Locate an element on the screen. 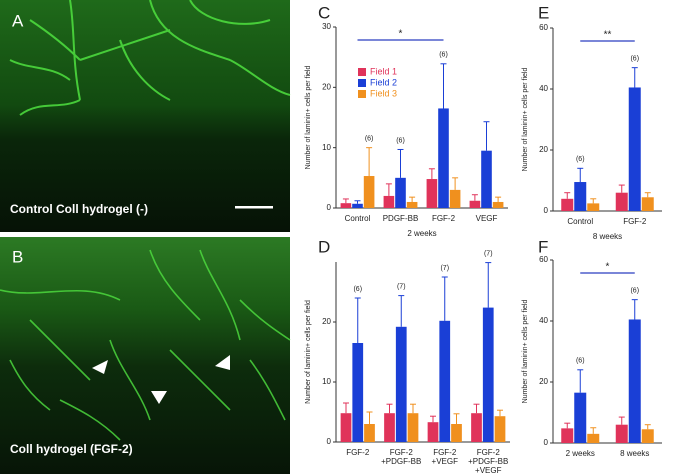  sample-size: (6) is located at coordinates (580, 159).